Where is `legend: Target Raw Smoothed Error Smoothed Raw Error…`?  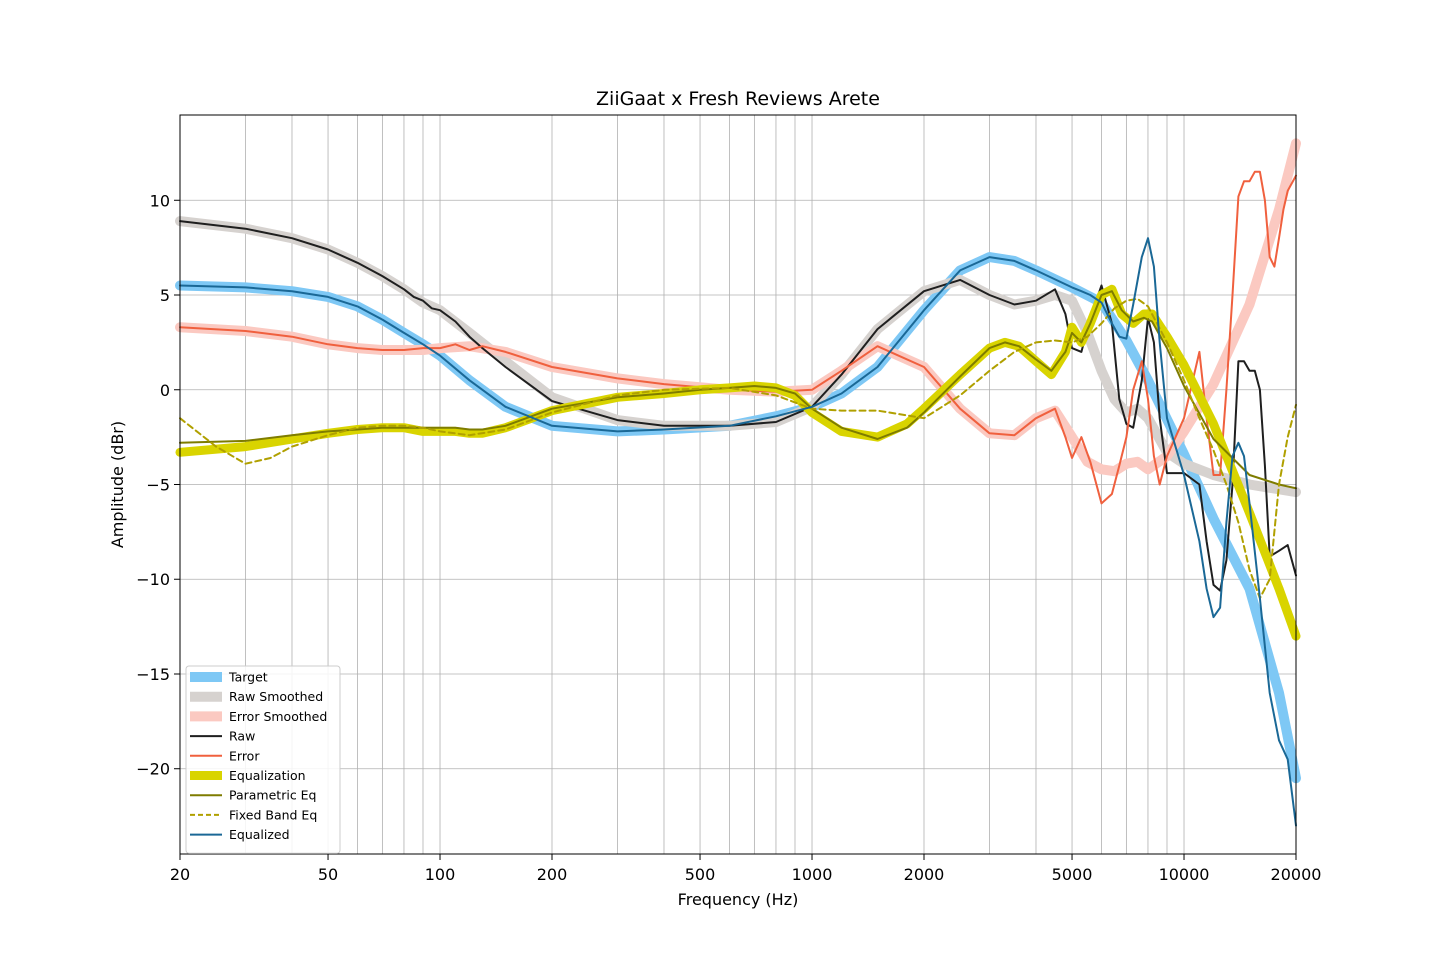
legend: Target Raw Smoothed Error Smoothed Raw Error… is located at coordinates (263, 759).